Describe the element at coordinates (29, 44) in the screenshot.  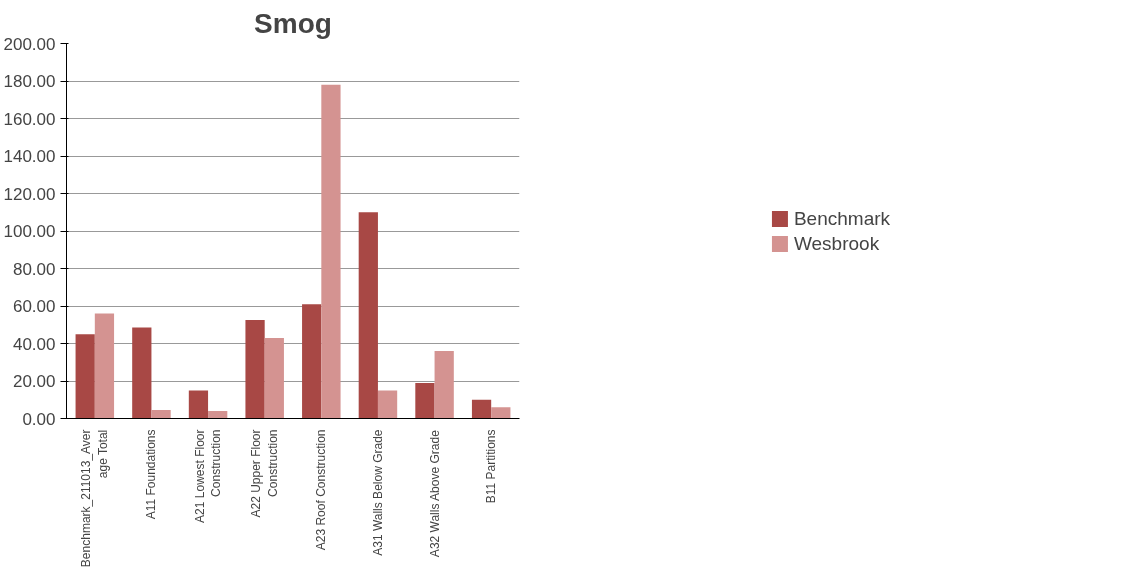
I see `y-tick-label: 200.00` at that location.